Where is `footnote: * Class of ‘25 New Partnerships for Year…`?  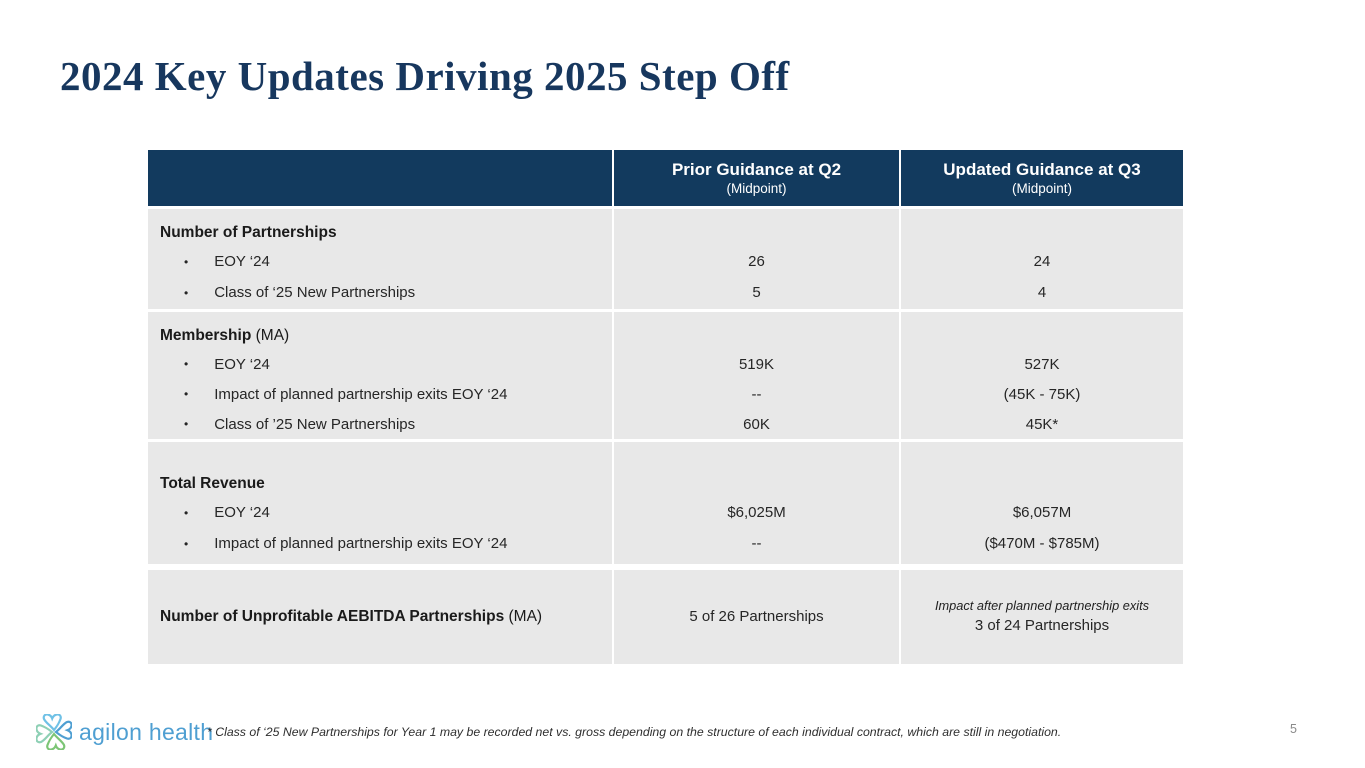
footnote: * Class of ‘25 New Partnerships for Year… is located at coordinates (634, 732).